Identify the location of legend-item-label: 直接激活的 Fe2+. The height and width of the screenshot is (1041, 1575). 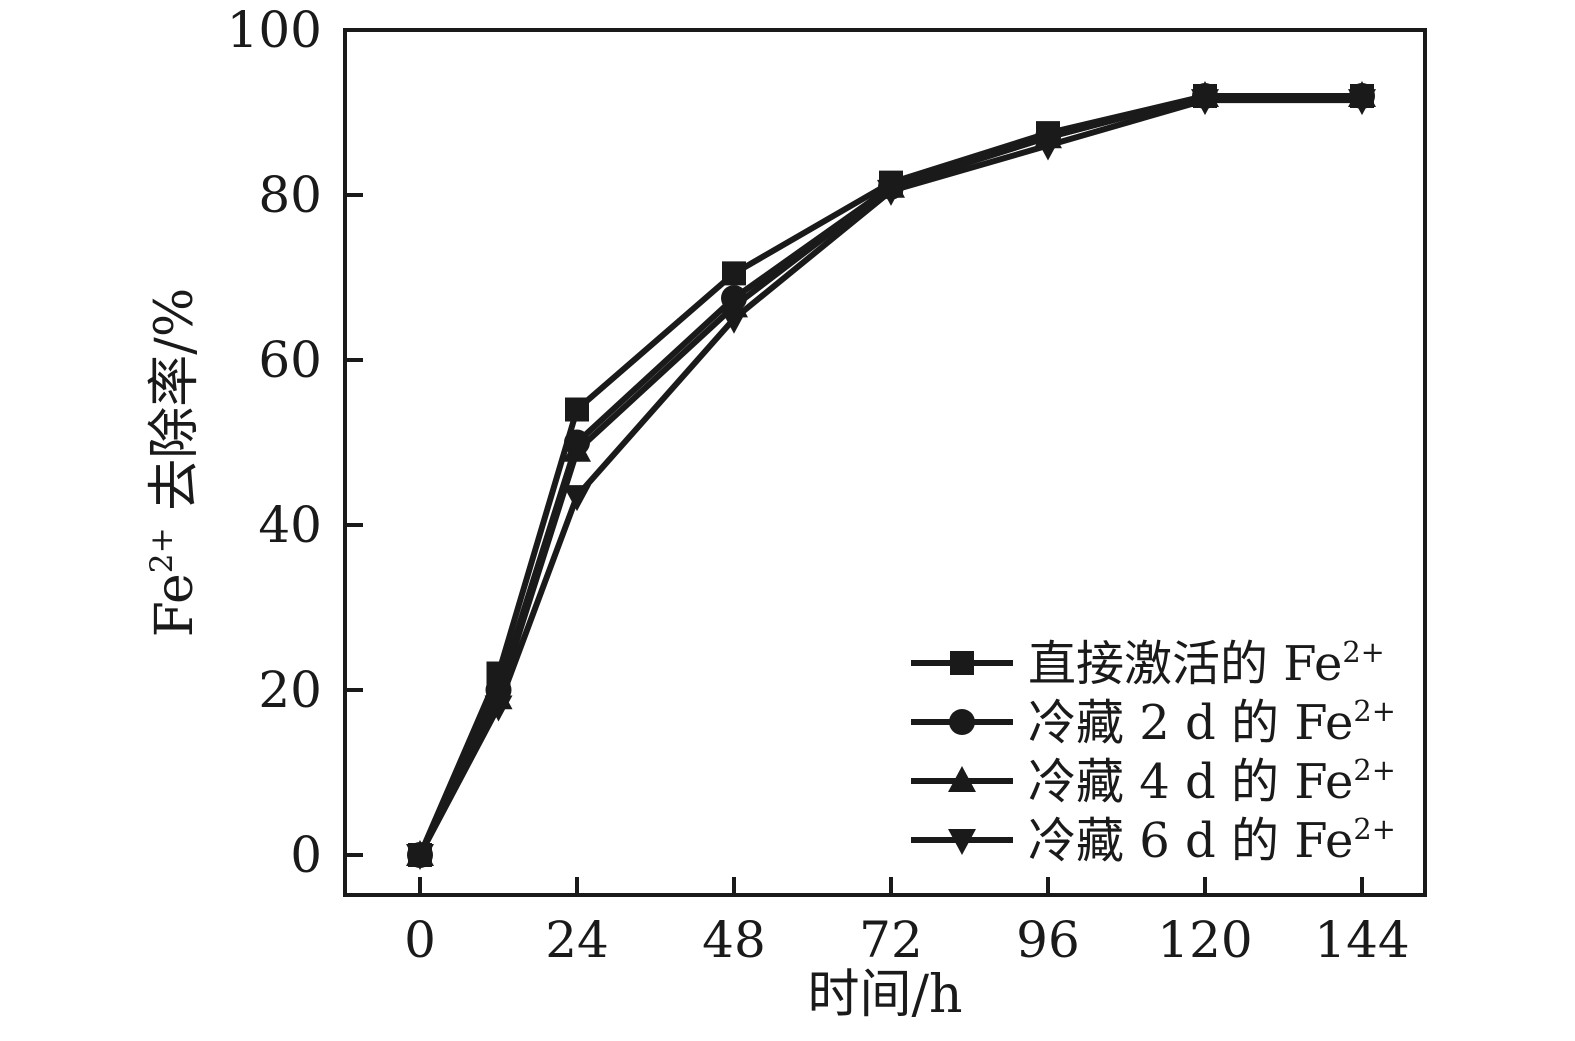
(1206, 663).